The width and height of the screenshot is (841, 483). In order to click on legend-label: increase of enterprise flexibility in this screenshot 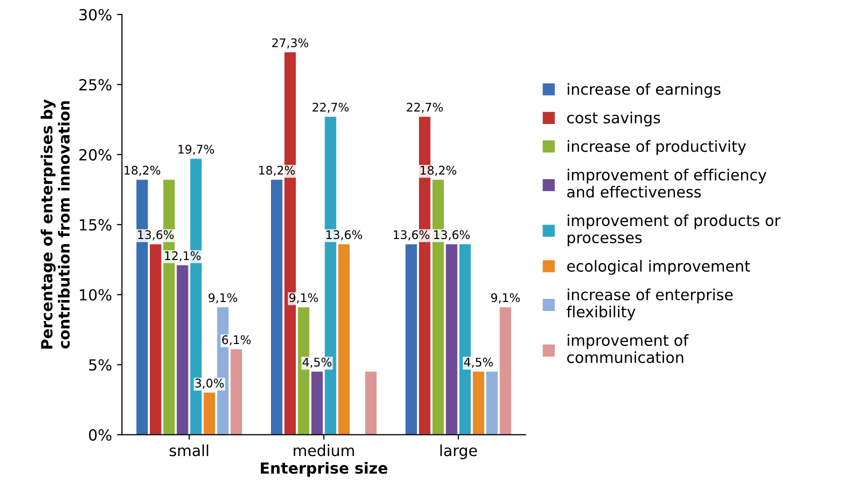, I will do `click(649, 304)`.